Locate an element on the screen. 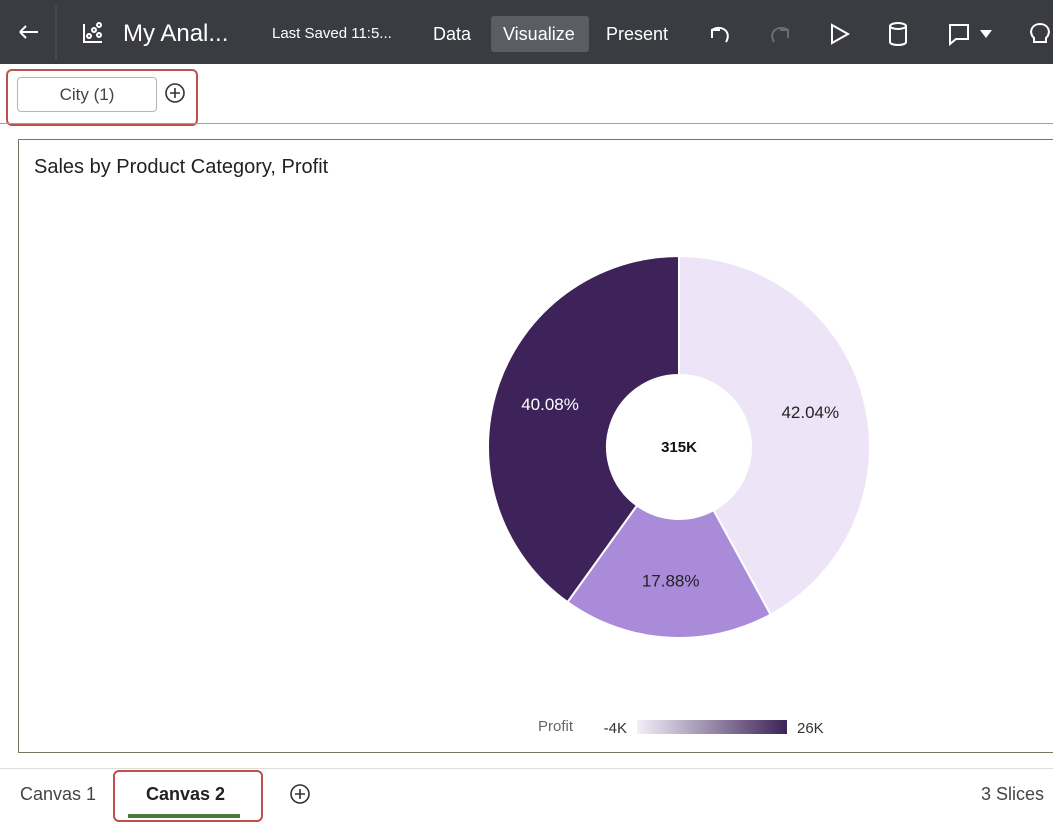 The height and width of the screenshot is (822, 1053). filter-chip: City (1) is located at coordinates (87, 94).